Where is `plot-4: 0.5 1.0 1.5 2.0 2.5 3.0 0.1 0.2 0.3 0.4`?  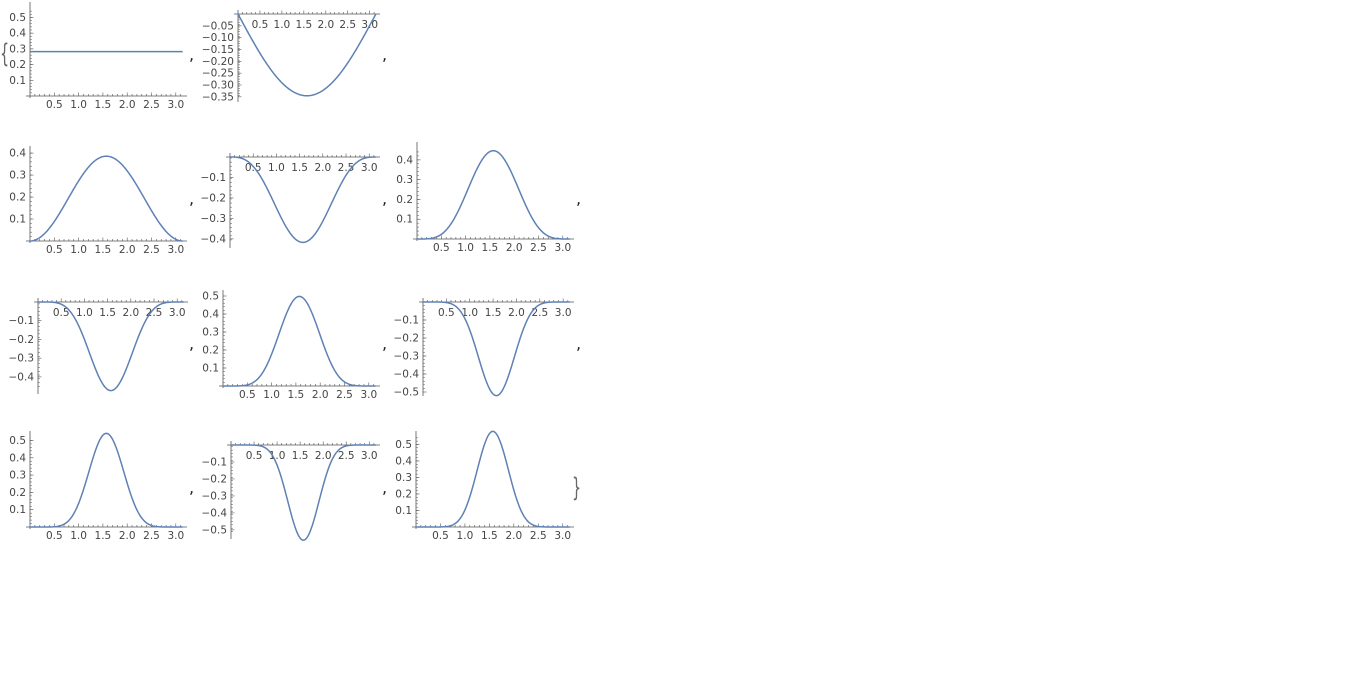 plot-4: 0.5 1.0 1.5 2.0 2.5 3.0 0.1 0.2 0.3 0.4 is located at coordinates (485, 198).